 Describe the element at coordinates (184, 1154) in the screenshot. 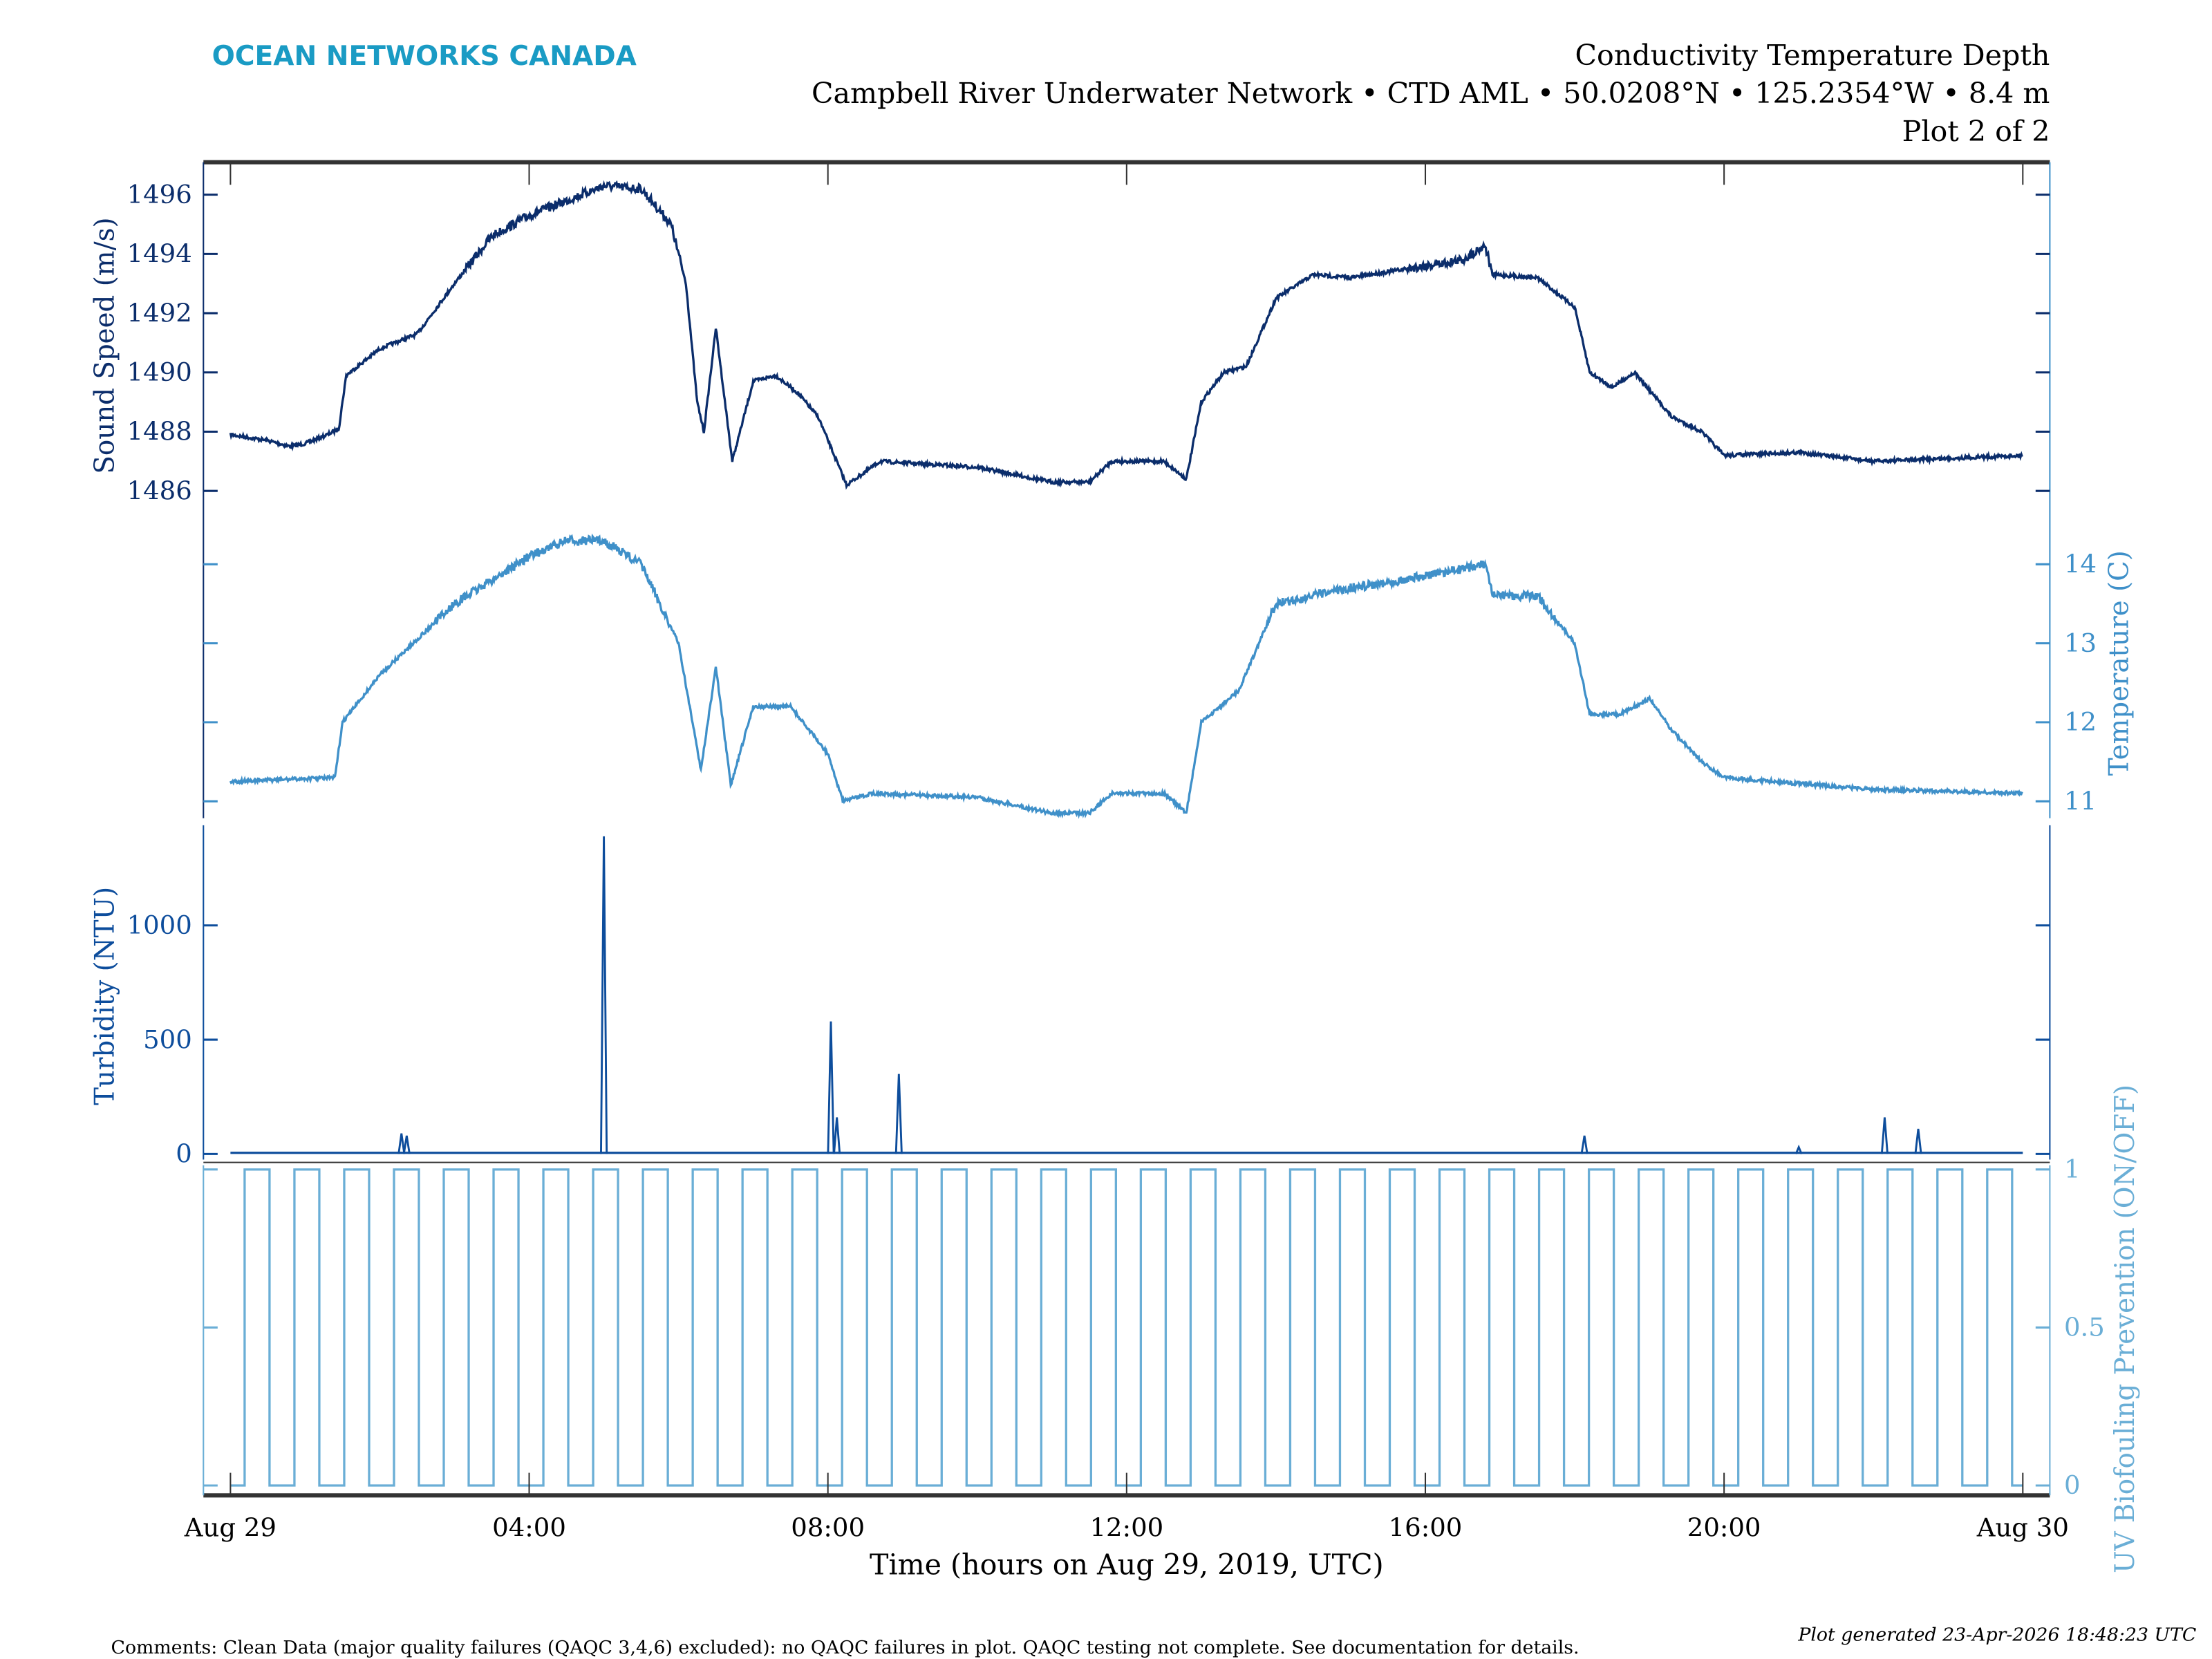

I see `turbidity-tick-label: 0` at that location.